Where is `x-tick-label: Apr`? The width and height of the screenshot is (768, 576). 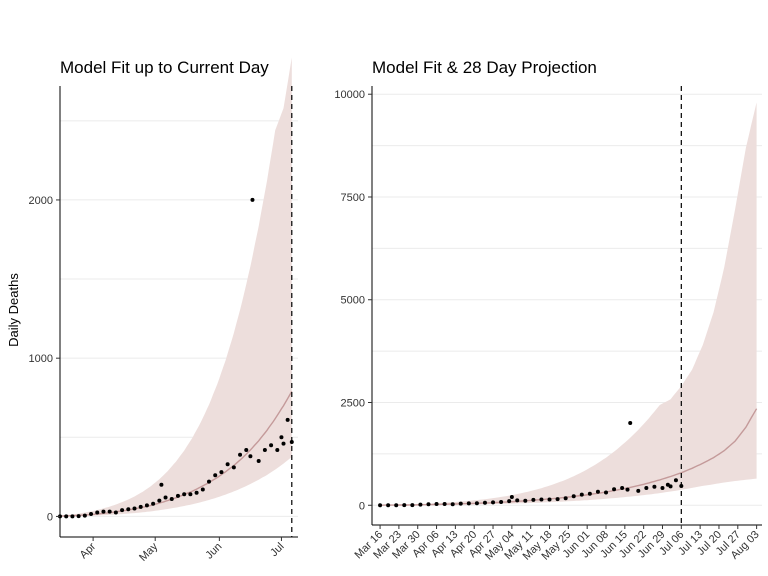
x-tick-label: Apr is located at coordinates (88, 550).